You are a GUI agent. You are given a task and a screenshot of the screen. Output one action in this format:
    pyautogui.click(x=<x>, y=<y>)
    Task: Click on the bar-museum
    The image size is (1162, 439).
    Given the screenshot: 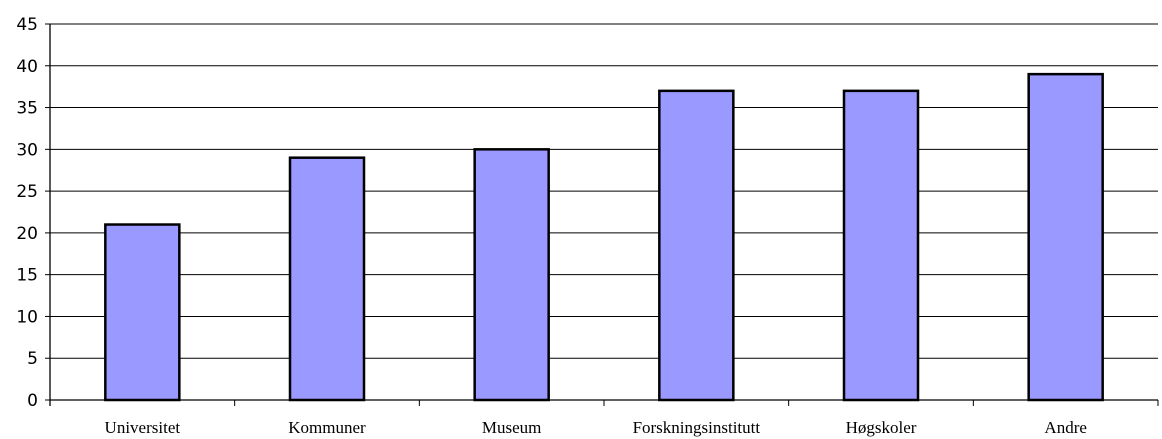 What is the action you would take?
    pyautogui.click(x=511, y=275)
    